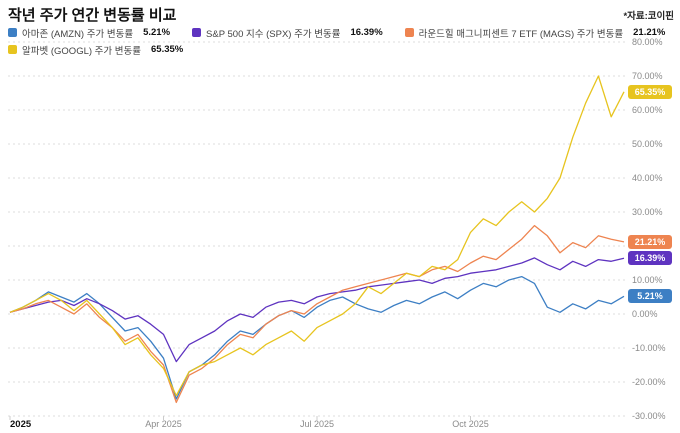 The width and height of the screenshot is (680, 433). I want to click on page-title: 작년 주가 연간 변동률 비교, so click(92, 15).